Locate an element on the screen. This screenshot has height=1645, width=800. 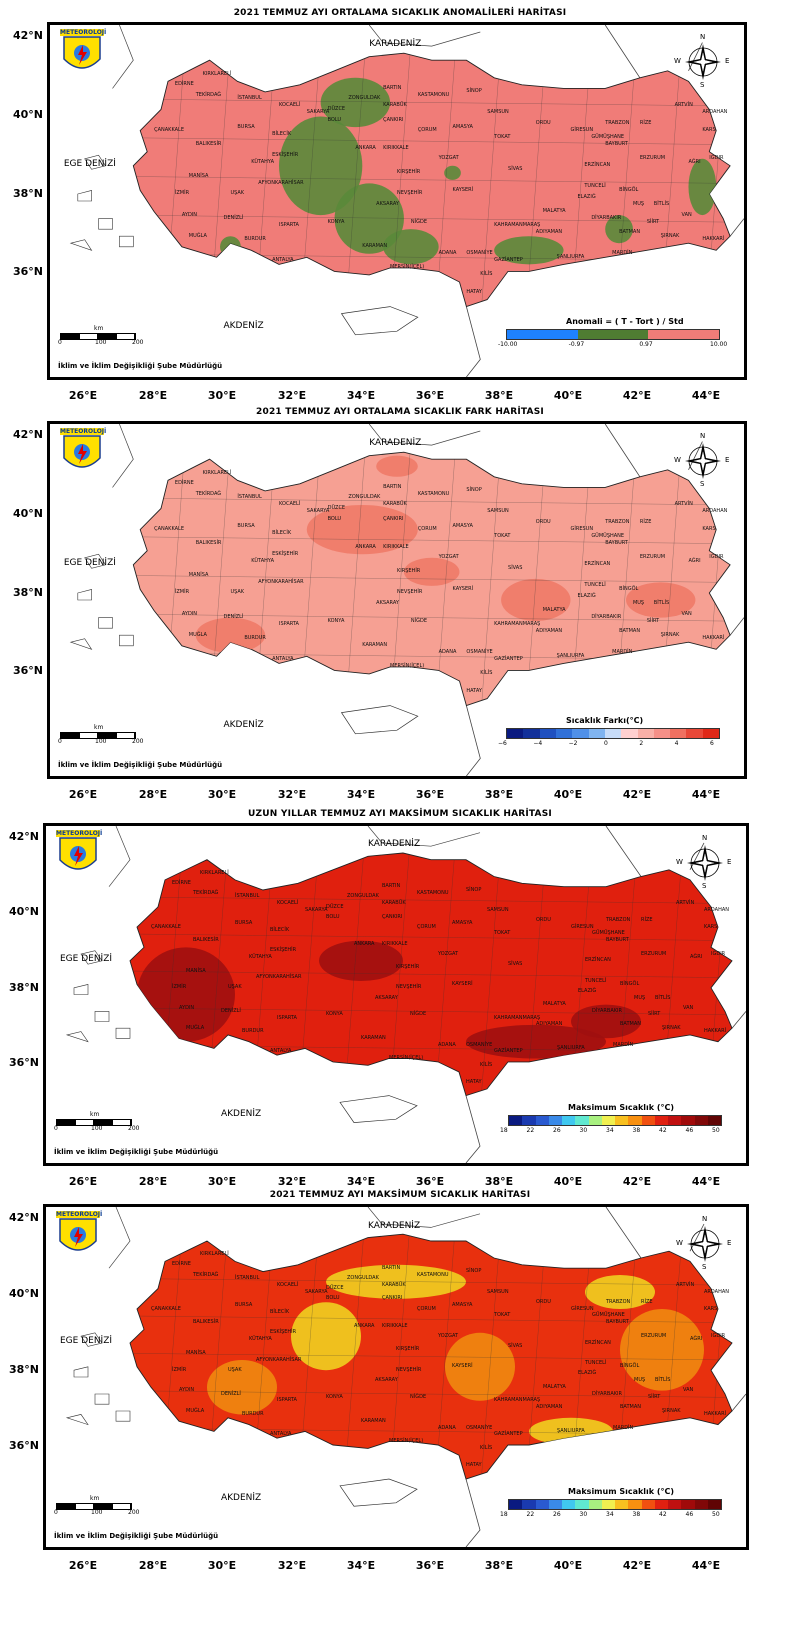
province-label: KIRŞEHİR is located at coordinates (409, 571).